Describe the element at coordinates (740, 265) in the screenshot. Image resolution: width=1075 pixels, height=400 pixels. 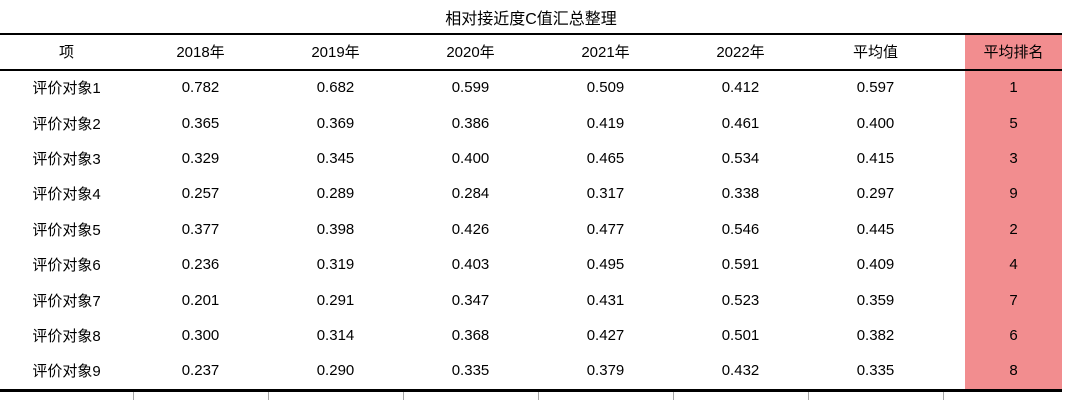
I see `value-cell: 0.591` at that location.